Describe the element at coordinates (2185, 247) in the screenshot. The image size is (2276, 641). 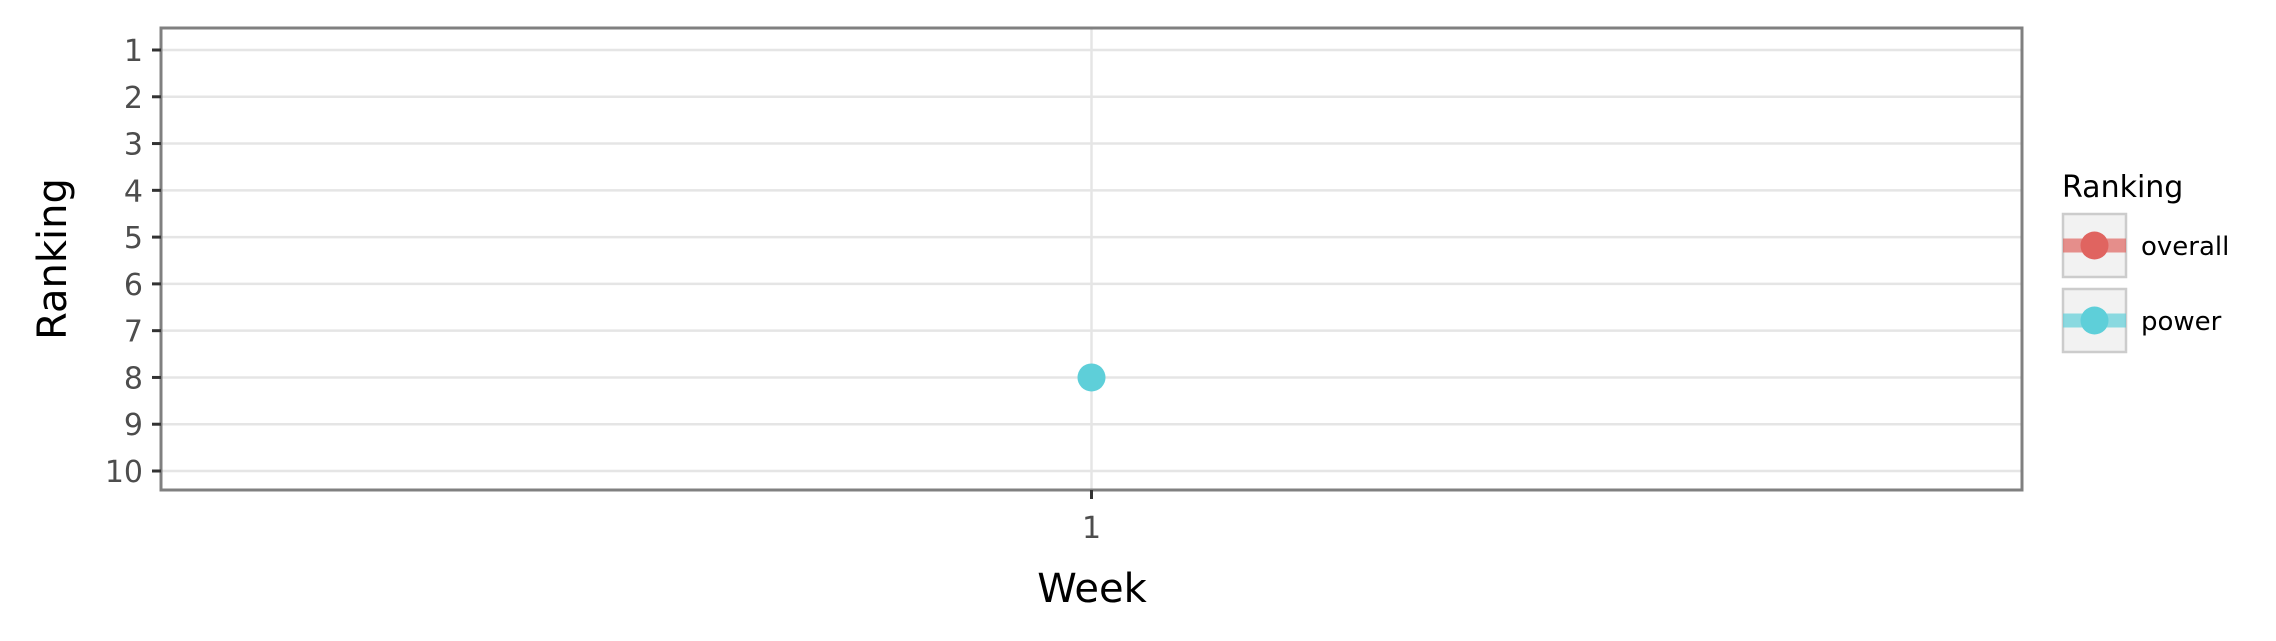
I see `legend-label-overall: overall` at that location.